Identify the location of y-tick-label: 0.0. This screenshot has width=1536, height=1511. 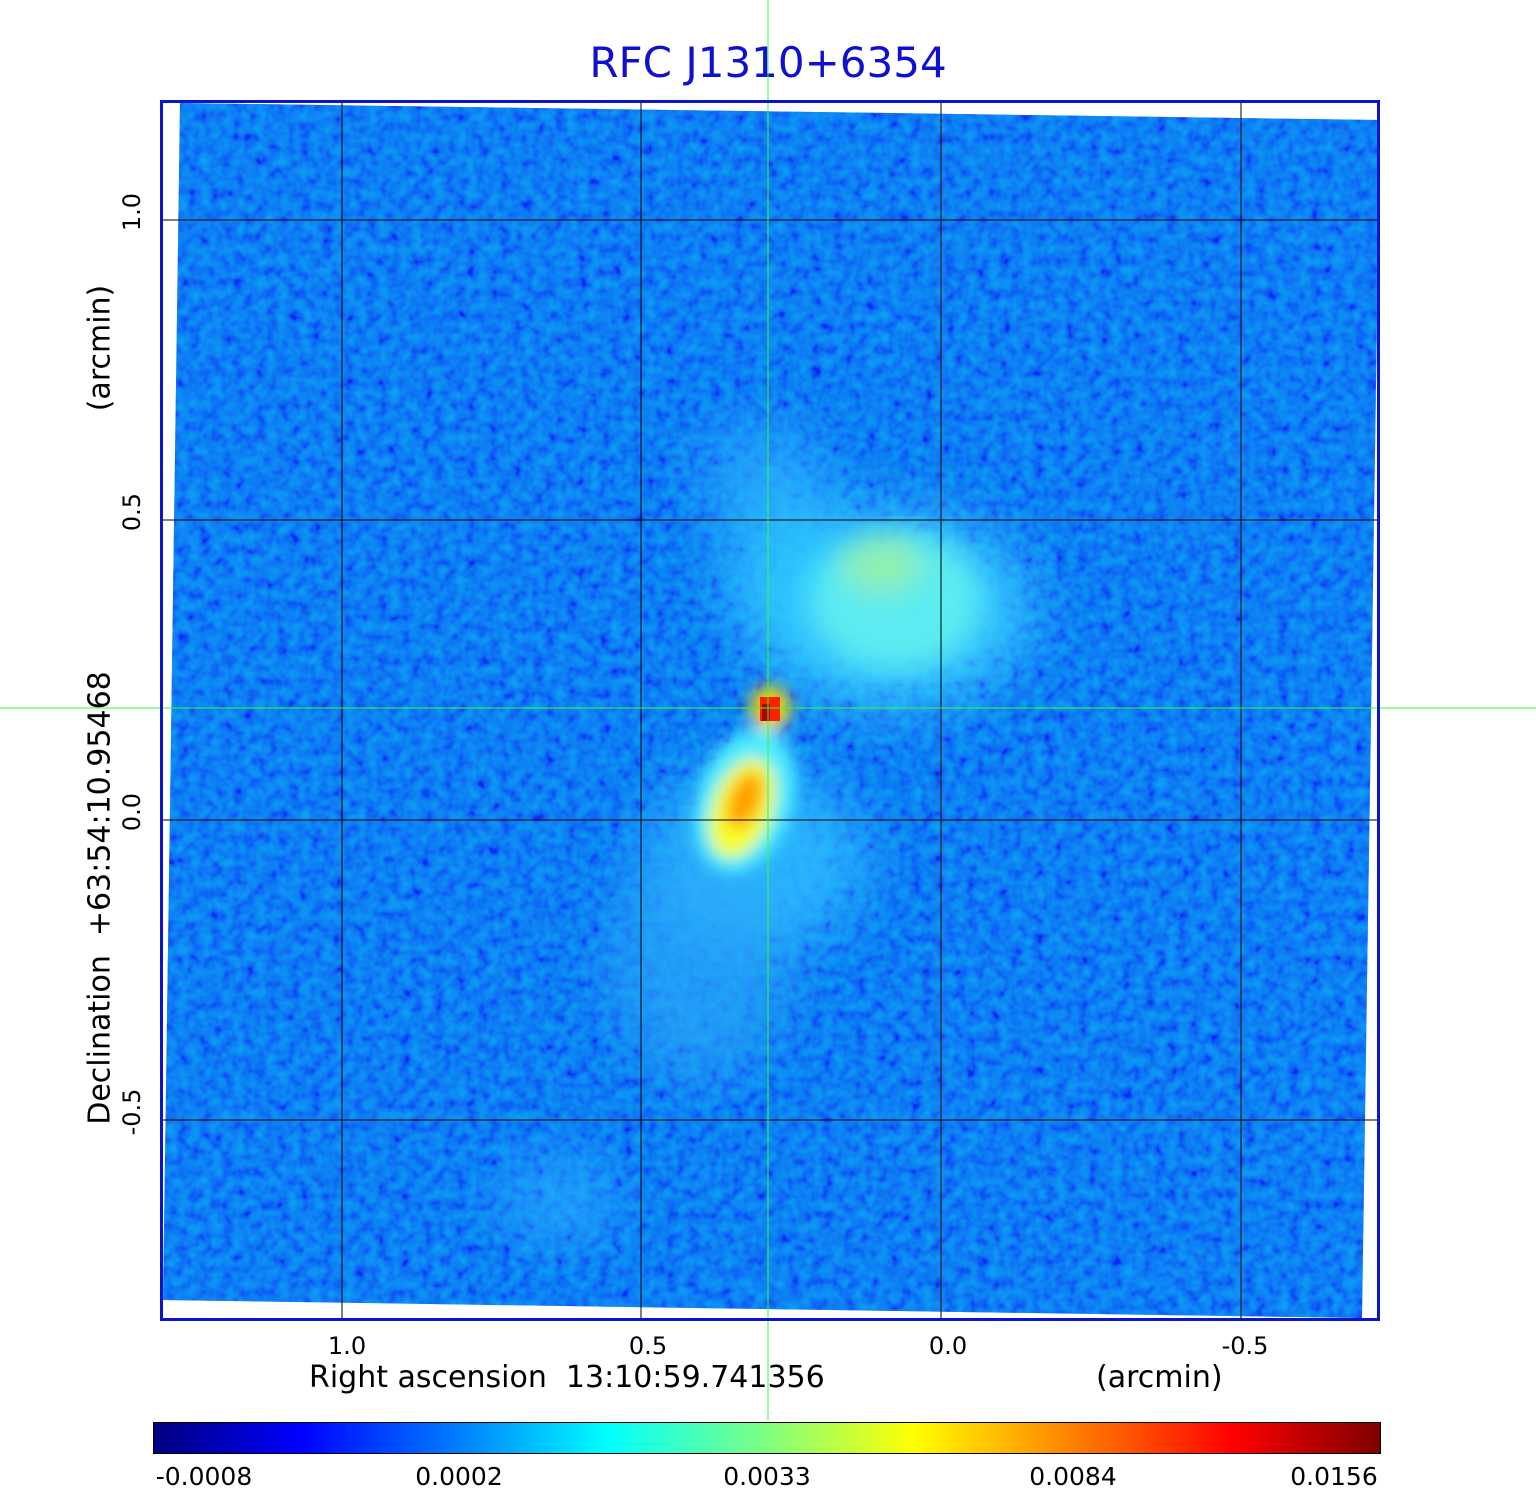
(132, 812).